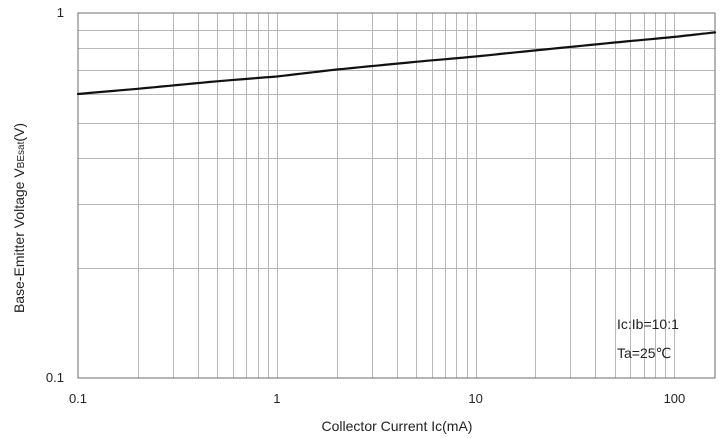 This screenshot has height=438, width=721. What do you see at coordinates (78, 398) in the screenshot?
I see `x-tick-label: 0.1` at bounding box center [78, 398].